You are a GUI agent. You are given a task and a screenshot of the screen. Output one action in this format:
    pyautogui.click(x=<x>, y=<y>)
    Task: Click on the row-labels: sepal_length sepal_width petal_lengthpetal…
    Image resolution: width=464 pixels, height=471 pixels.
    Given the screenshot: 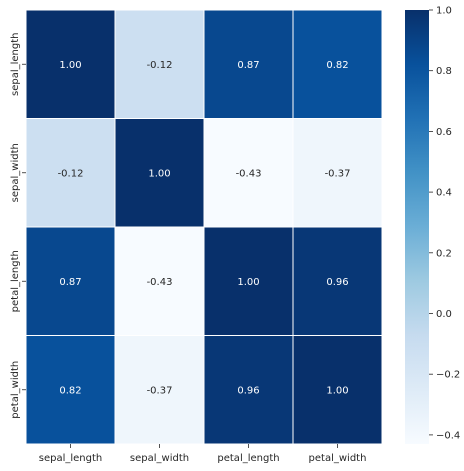 What is the action you would take?
    pyautogui.click(x=18, y=226)
    